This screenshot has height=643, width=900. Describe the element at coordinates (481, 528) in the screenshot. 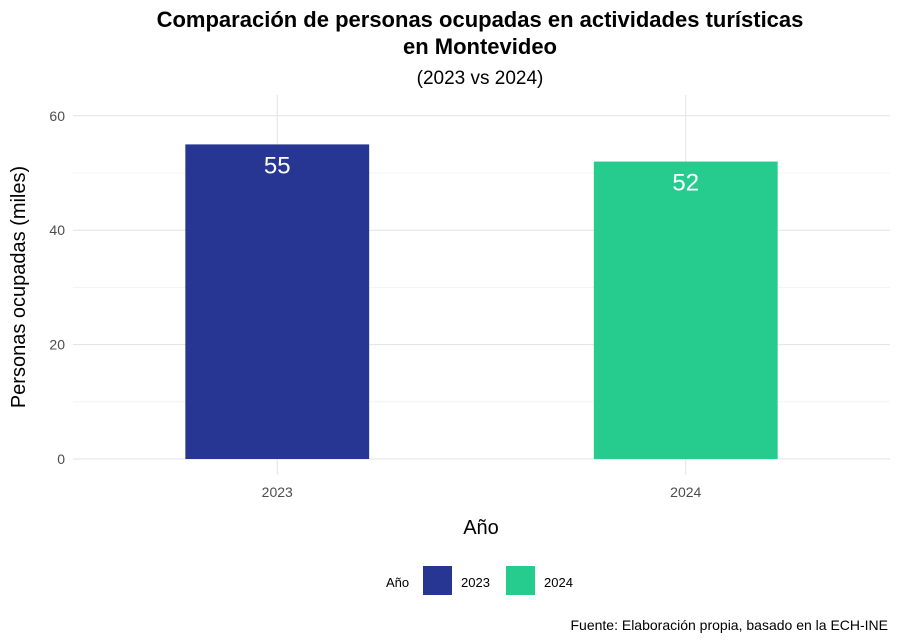

I see `x-axis-title: Año` at that location.